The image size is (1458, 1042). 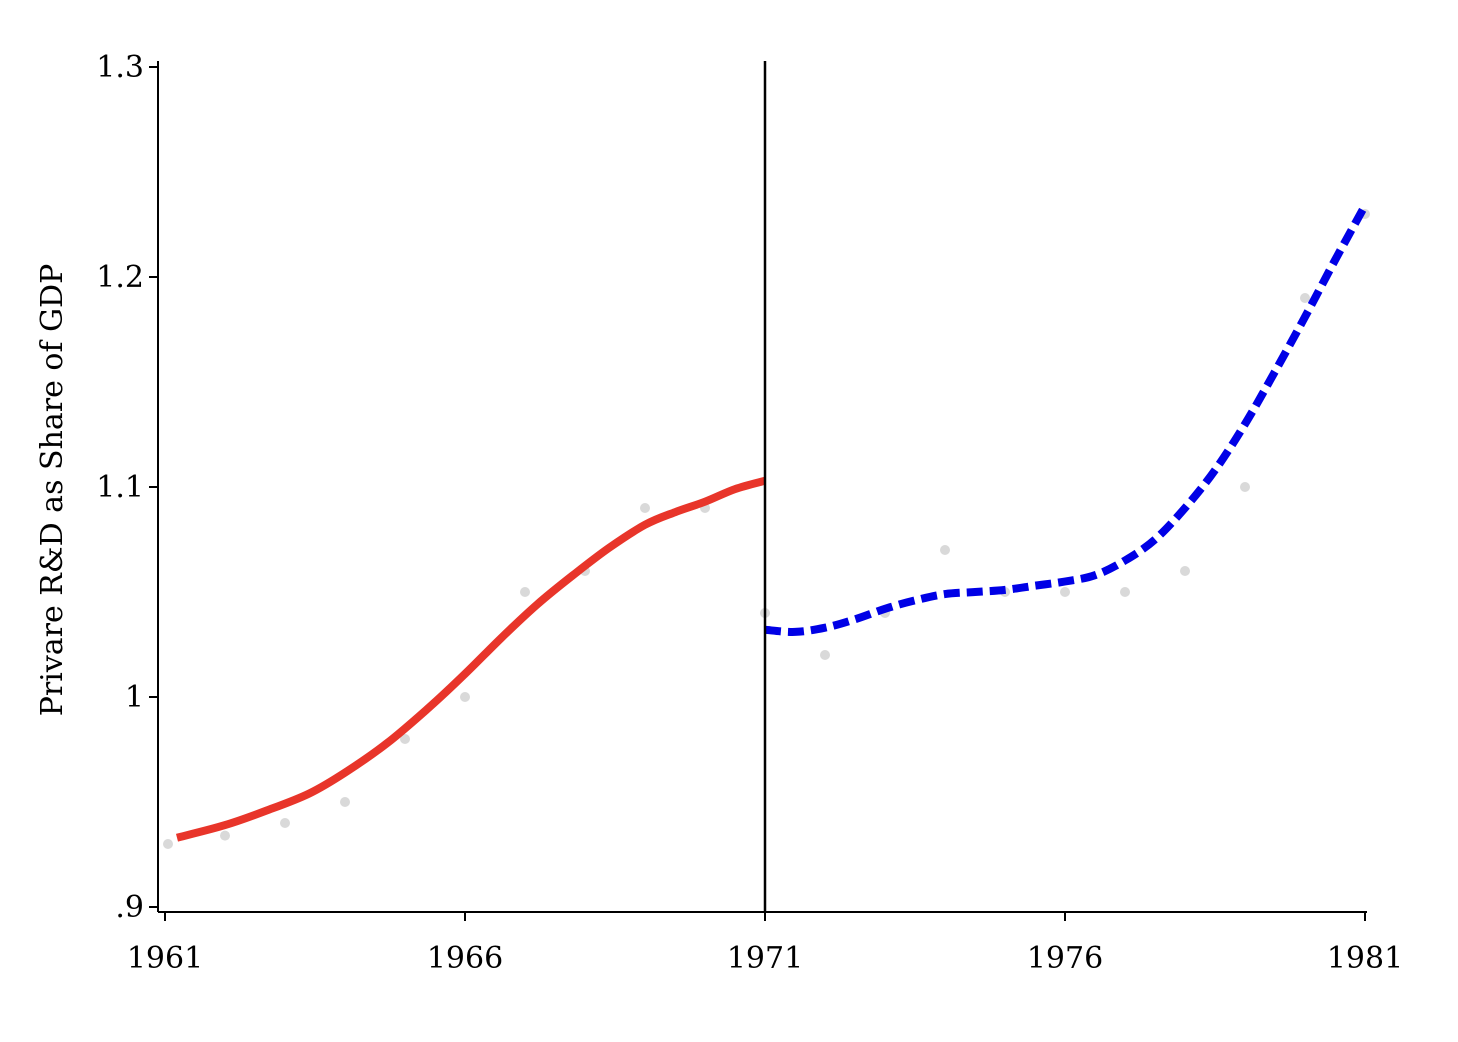 I want to click on y-axis-title: Privare R&D as Share of GDP, so click(x=52, y=490).